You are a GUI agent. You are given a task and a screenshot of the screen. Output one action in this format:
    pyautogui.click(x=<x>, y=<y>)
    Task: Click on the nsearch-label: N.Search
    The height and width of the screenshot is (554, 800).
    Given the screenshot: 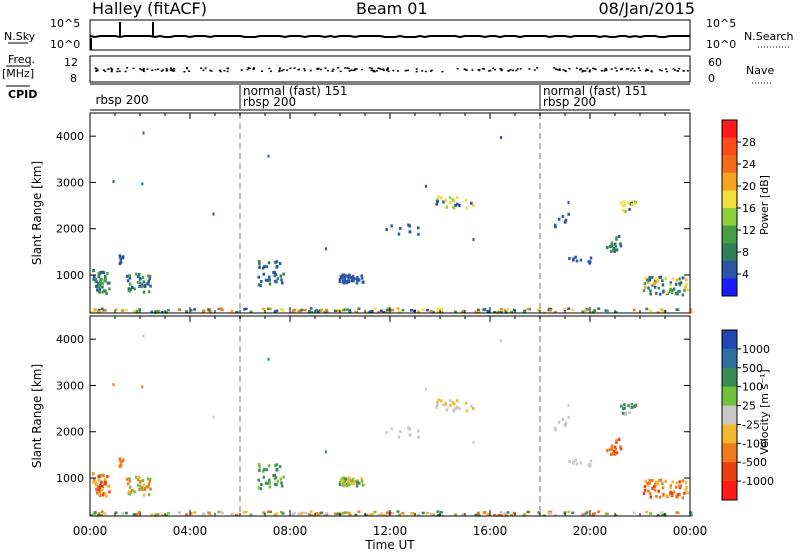 What is the action you would take?
    pyautogui.click(x=769, y=36)
    